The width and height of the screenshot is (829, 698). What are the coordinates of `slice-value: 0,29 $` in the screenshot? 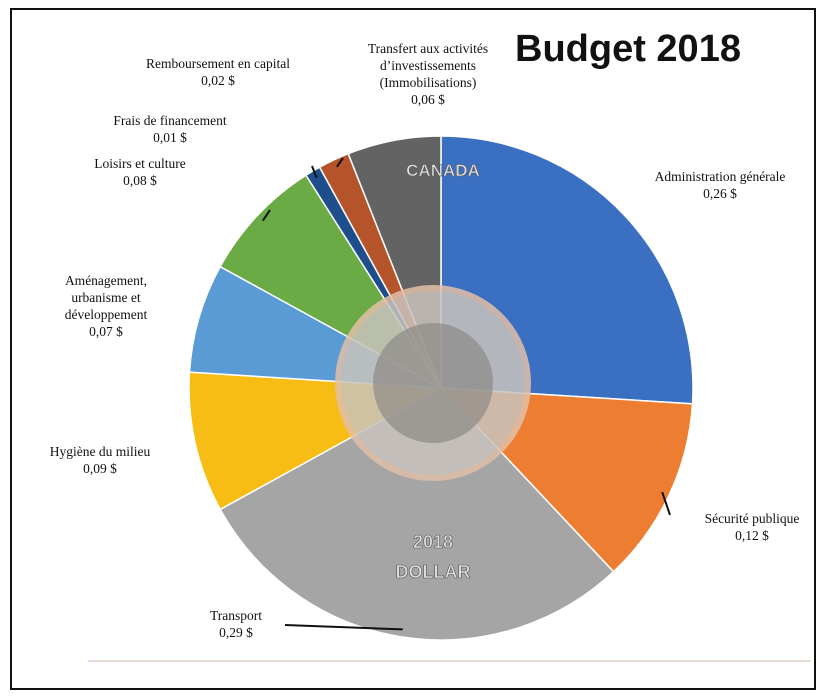 It's located at (236, 632).